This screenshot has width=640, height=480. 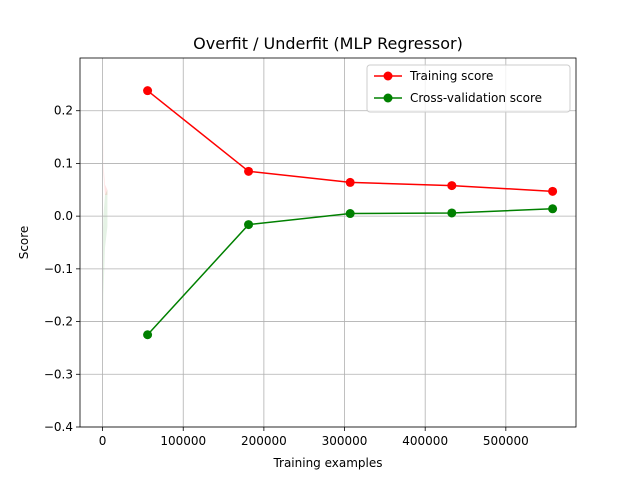 I want to click on legend-box, so click(x=468, y=88).